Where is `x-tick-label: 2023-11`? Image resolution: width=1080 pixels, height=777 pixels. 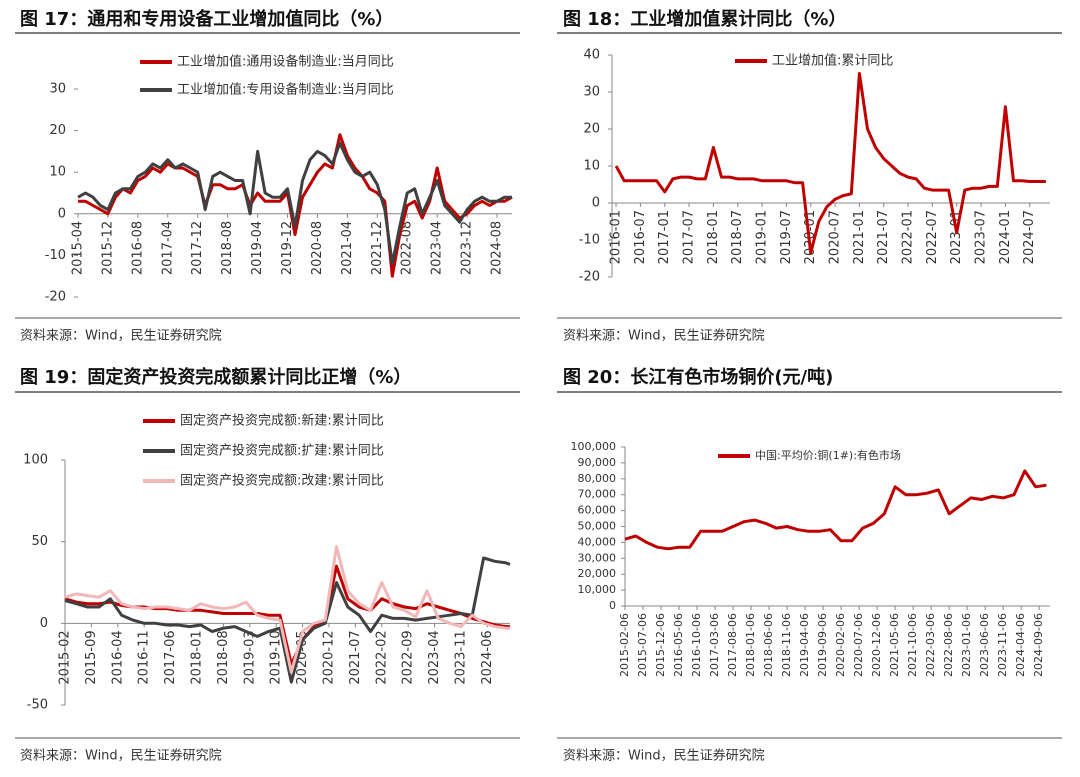 x-tick-label: 2023-11 is located at coordinates (460, 657).